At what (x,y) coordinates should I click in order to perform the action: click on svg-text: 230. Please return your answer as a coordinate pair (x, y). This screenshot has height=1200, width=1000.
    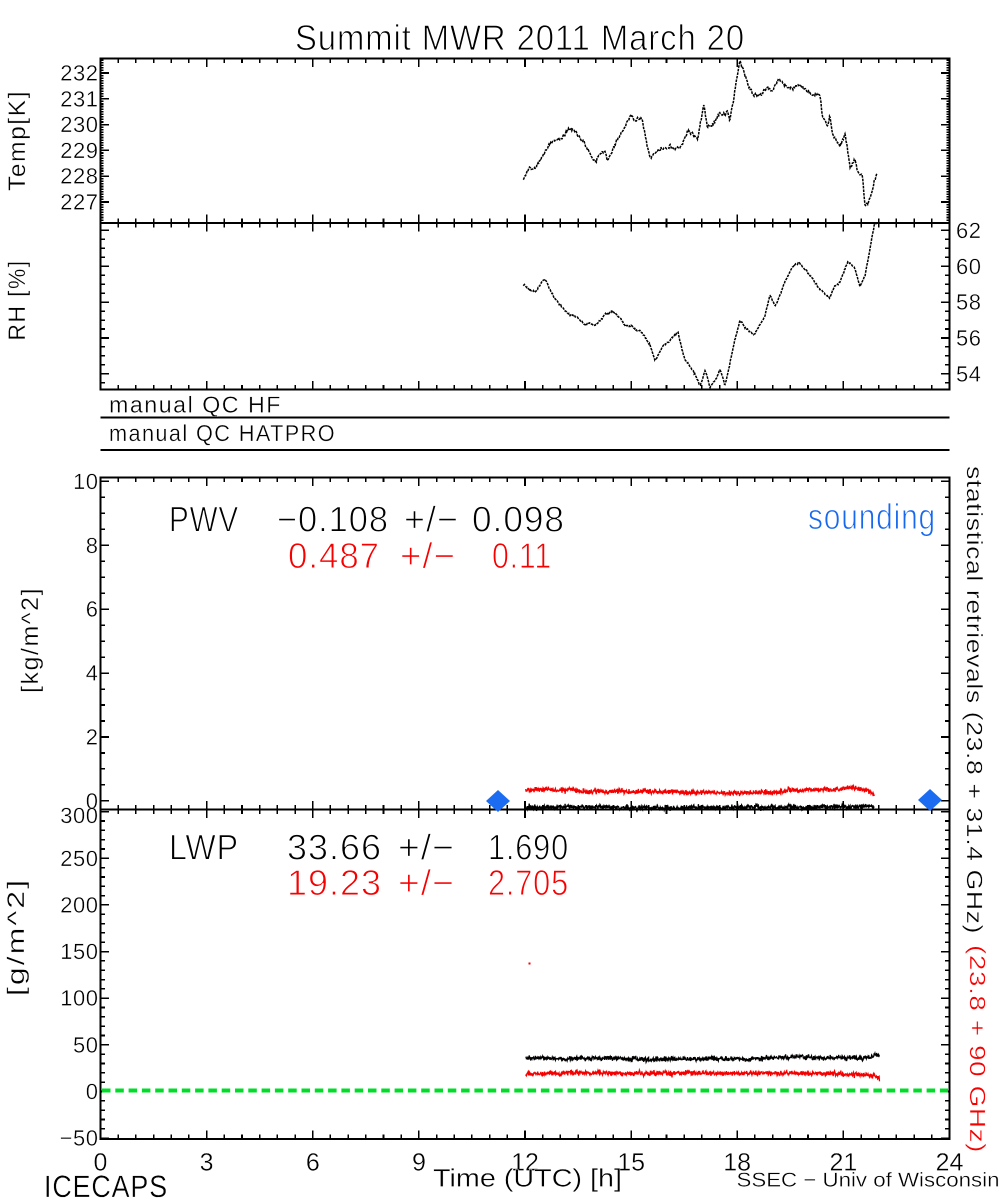
    Looking at the image, I should click on (79, 124).